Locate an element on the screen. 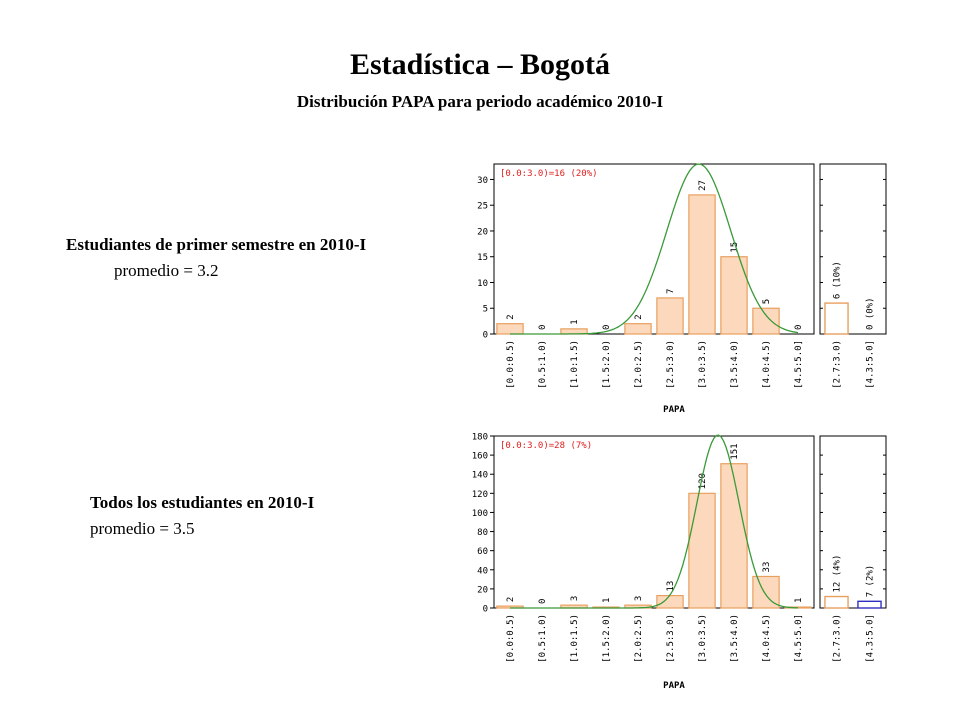 The width and height of the screenshot is (960, 720). bar-value-label: 27 is located at coordinates (703, 185).